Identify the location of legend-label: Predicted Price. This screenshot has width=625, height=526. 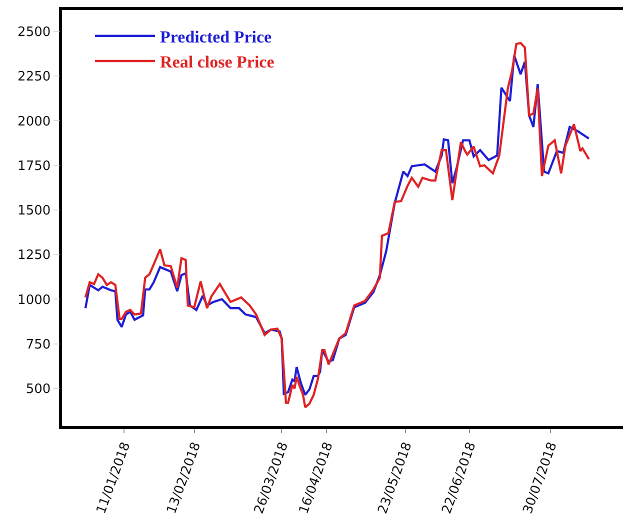
(216, 37).